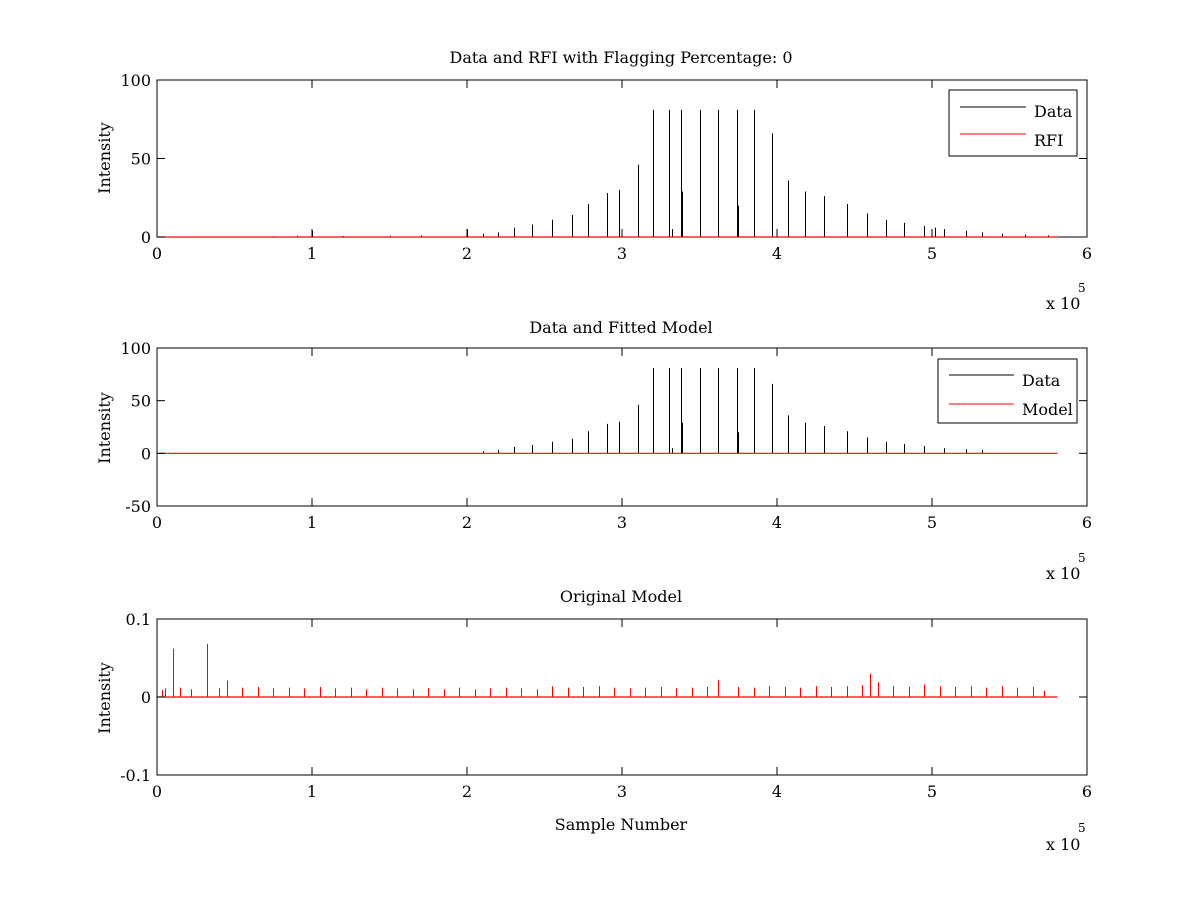  I want to click on panel-2-legend: Data Model, so click(1007, 391).